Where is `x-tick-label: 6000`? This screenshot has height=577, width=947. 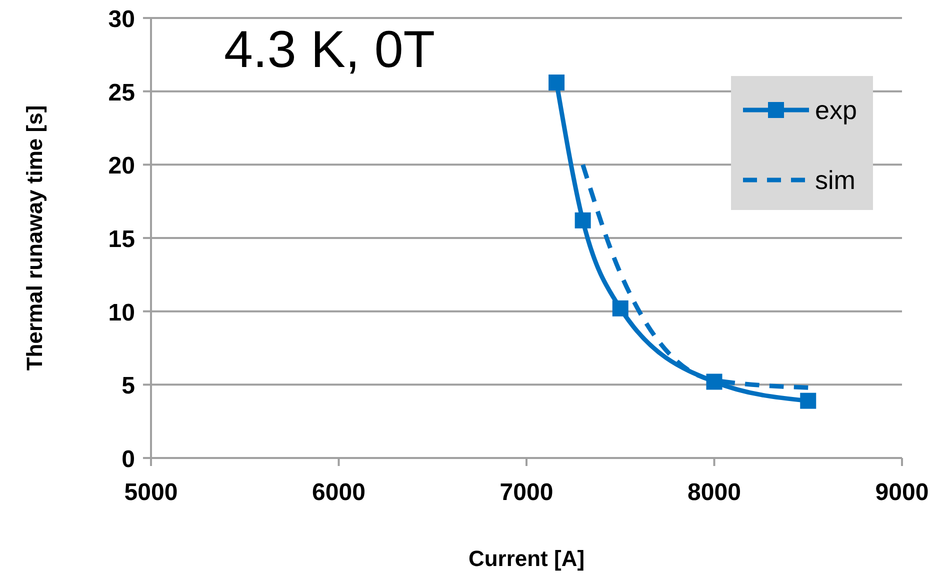 x-tick-label: 6000 is located at coordinates (339, 492).